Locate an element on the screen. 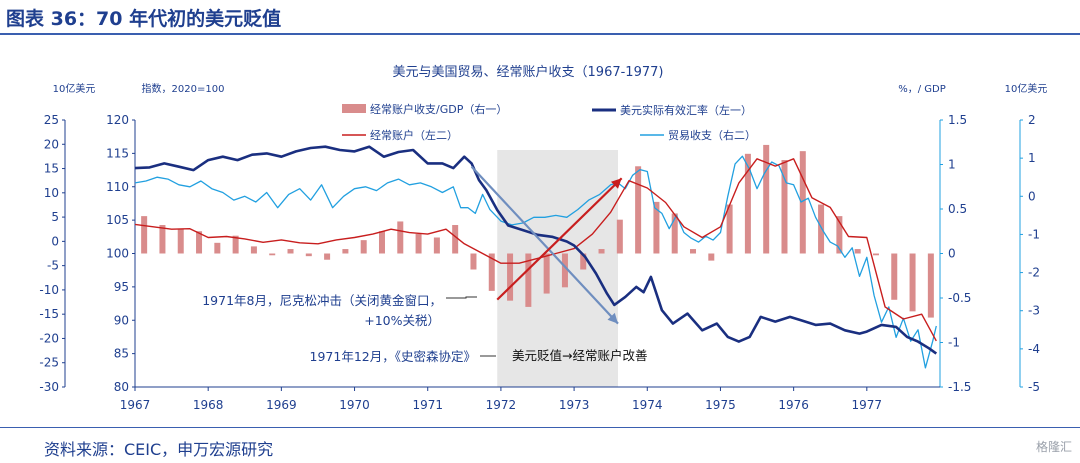  annotation-nixon-leader is located at coordinates (461, 297).